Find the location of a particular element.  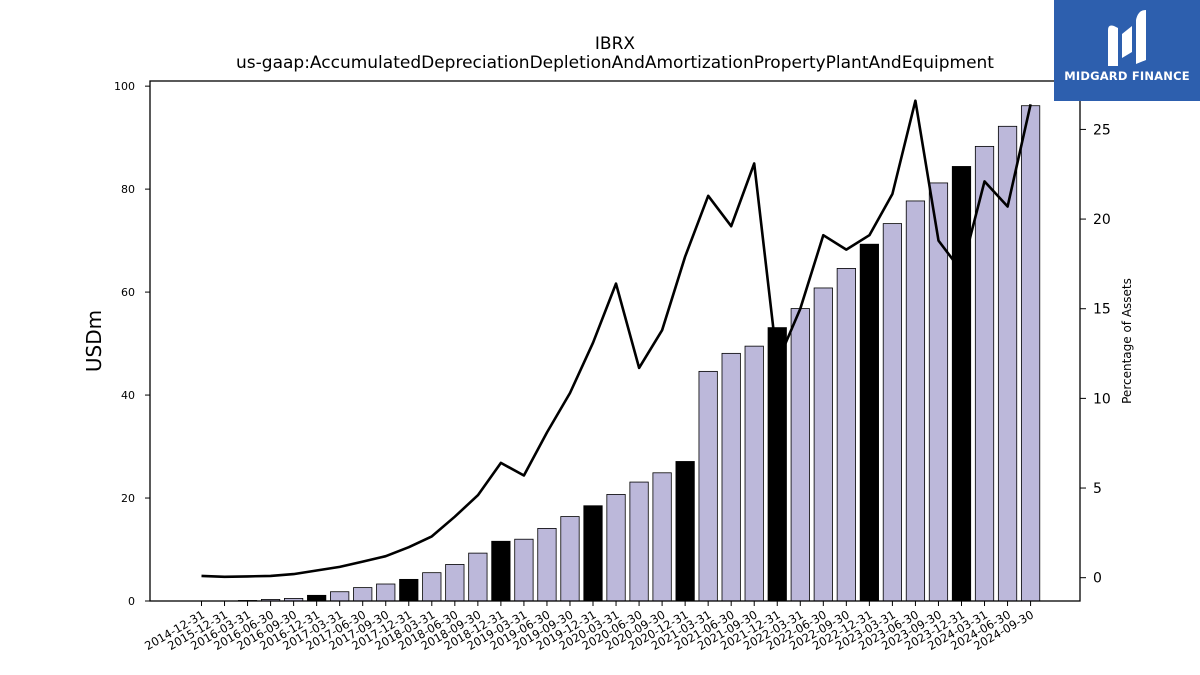

y-axis-label: USDm is located at coordinates (94, 341).